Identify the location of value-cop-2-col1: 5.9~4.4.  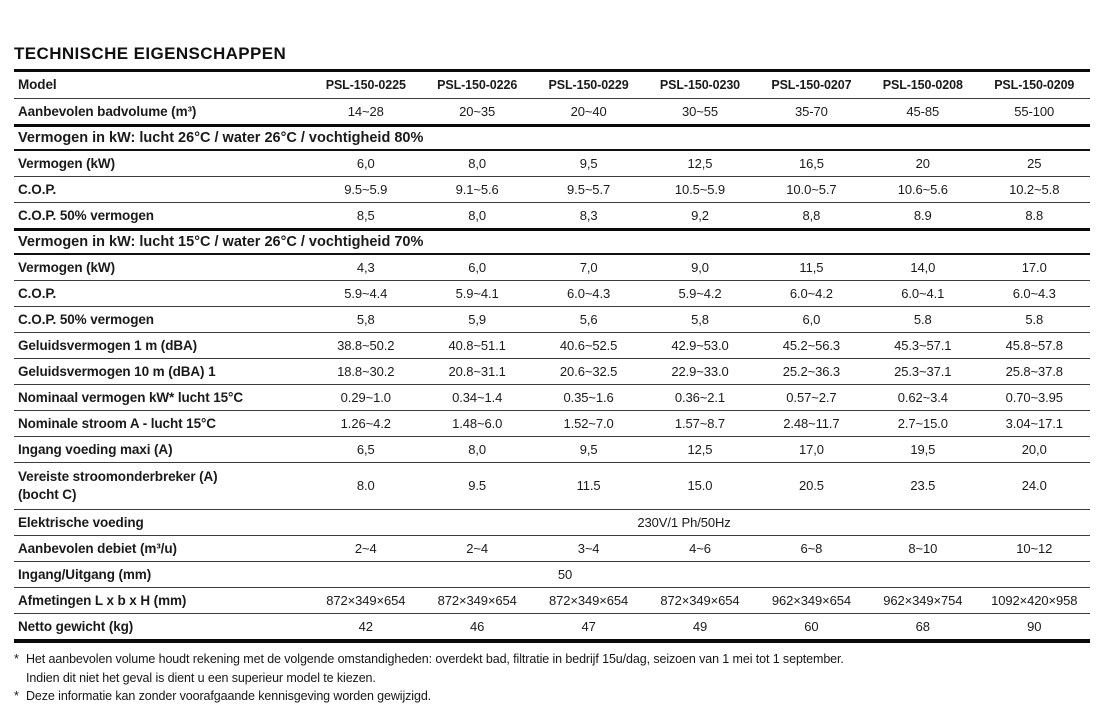
(366, 293).